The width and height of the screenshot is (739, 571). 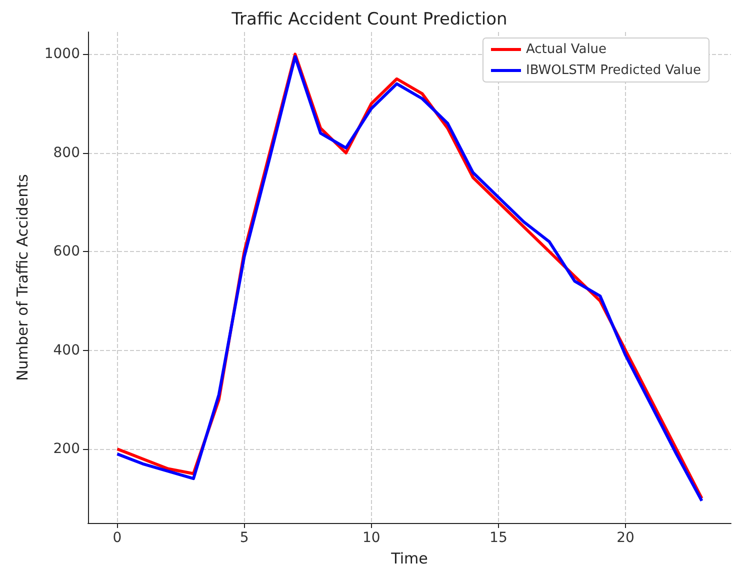 What do you see at coordinates (499, 538) in the screenshot?
I see `x-tick-label: 15` at bounding box center [499, 538].